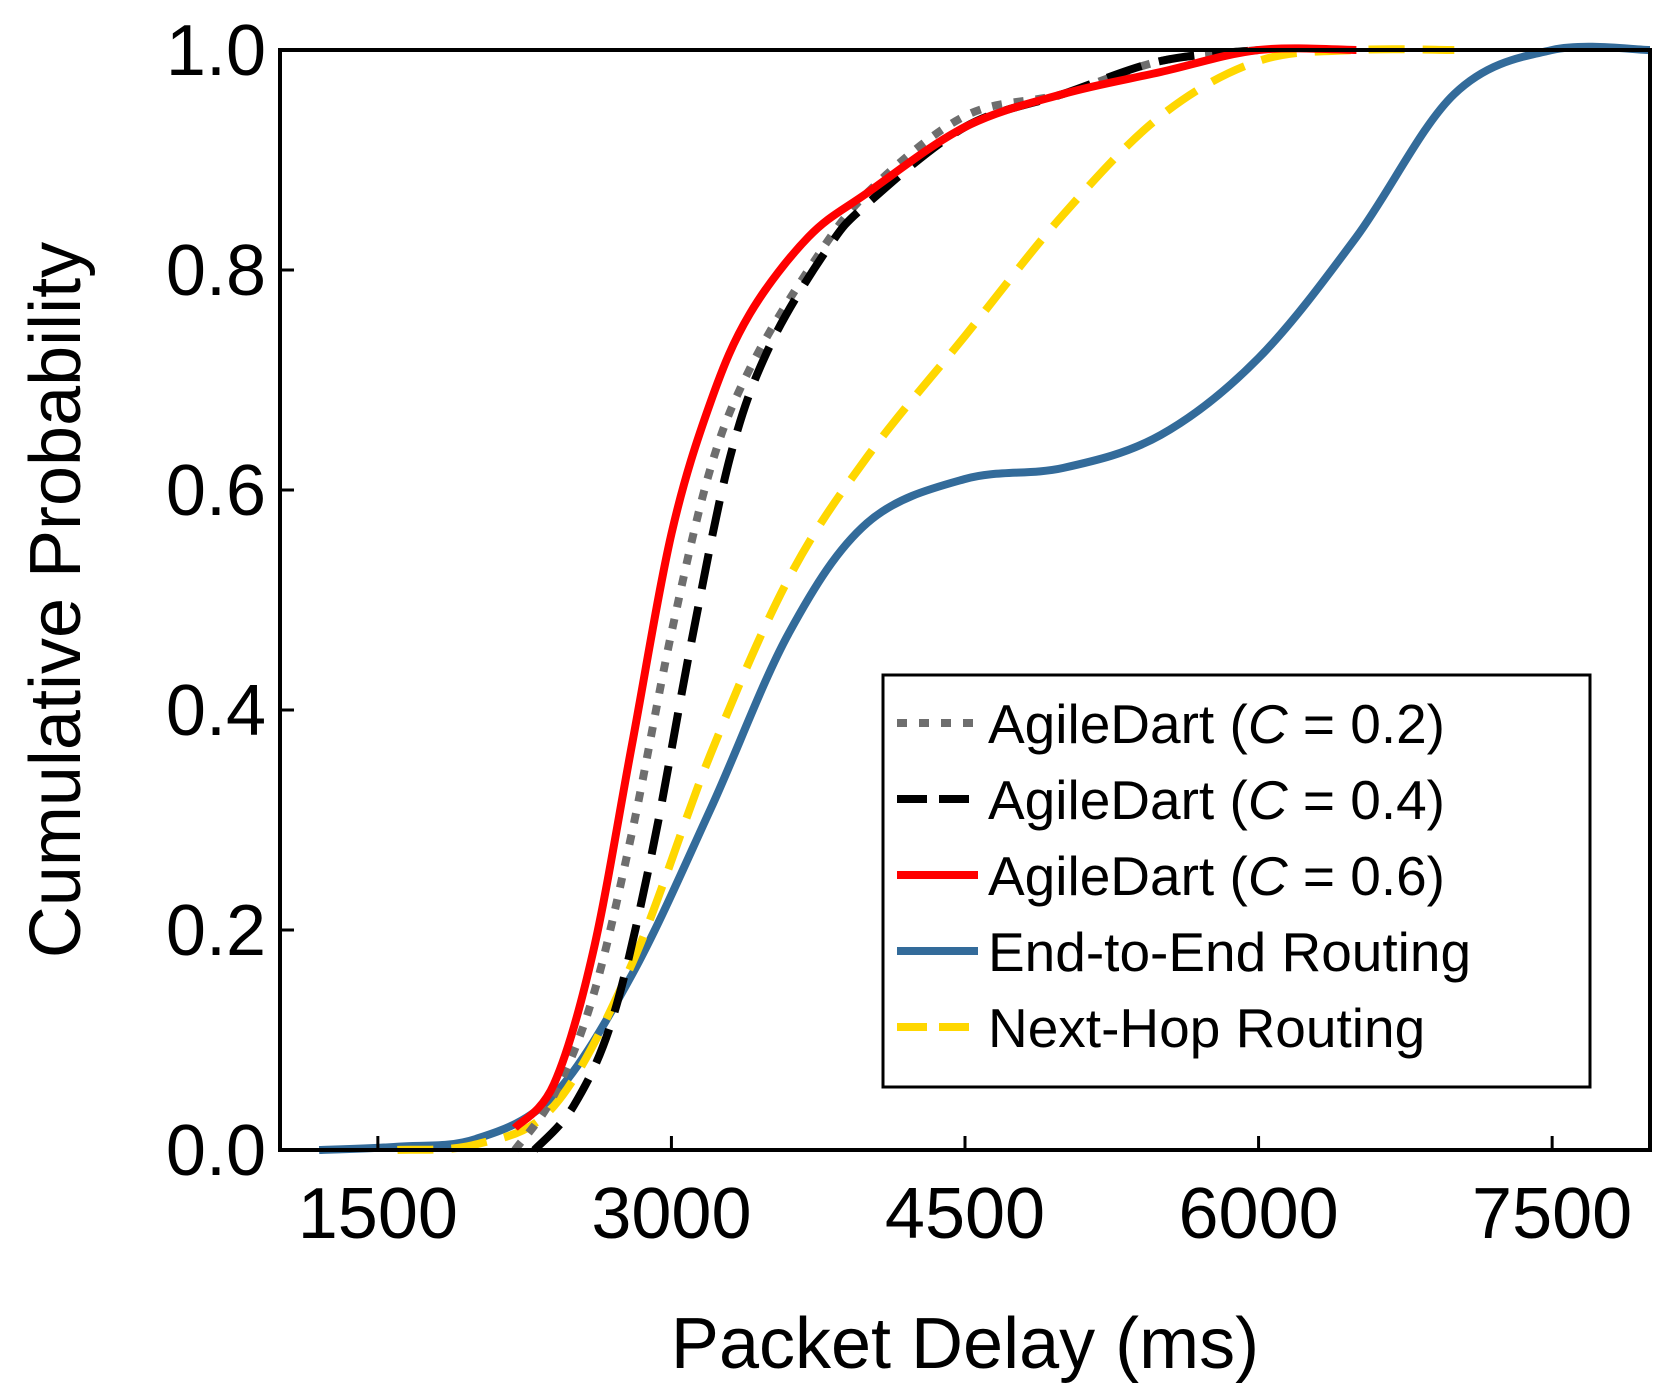 The height and width of the screenshot is (1393, 1660). Describe the element at coordinates (216, 1151) in the screenshot. I see `y-tick-label: 0.0` at that location.